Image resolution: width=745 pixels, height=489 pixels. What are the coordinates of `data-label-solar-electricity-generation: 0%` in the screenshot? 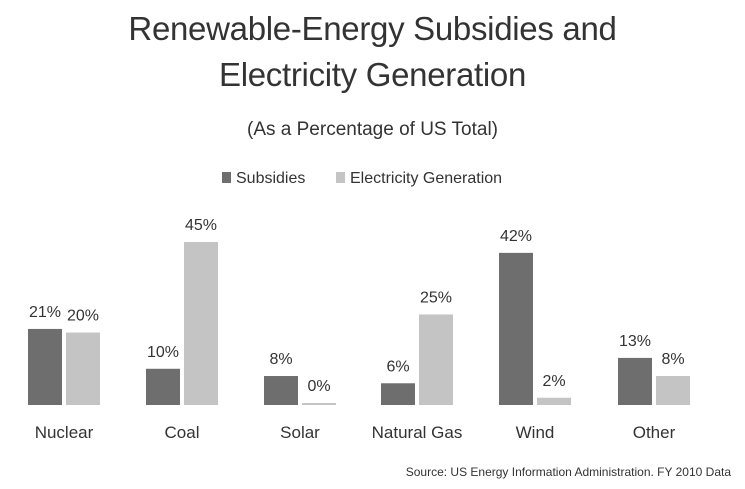 It's located at (318, 386).